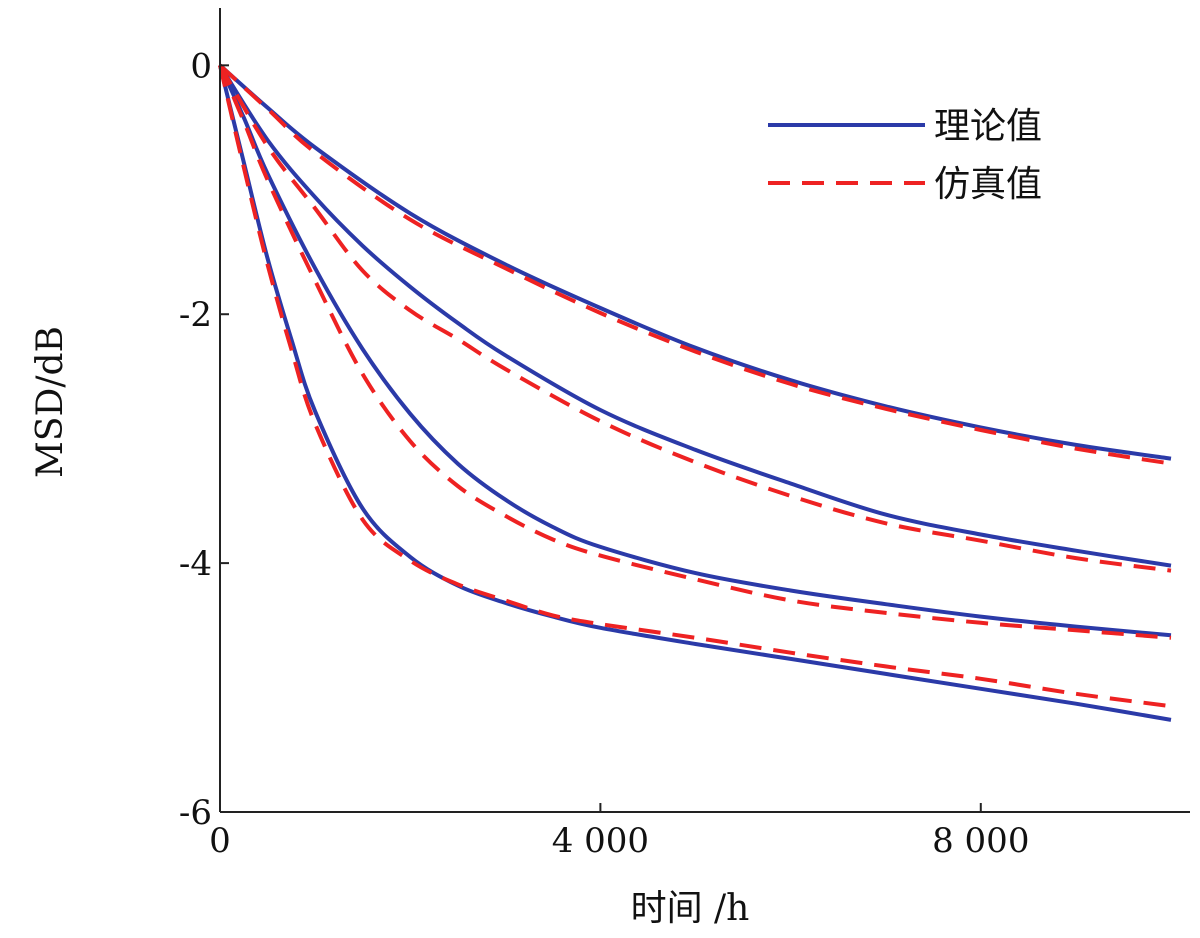 The height and width of the screenshot is (938, 1200). What do you see at coordinates (980, 841) in the screenshot?
I see `x-tick-label: 8 000` at bounding box center [980, 841].